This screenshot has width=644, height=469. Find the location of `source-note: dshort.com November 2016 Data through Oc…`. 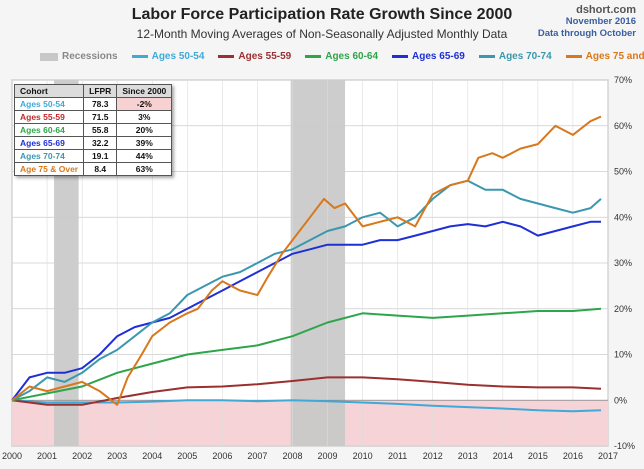

source-note: dshort.com November 2016 Data through Oc… is located at coordinates (587, 22).